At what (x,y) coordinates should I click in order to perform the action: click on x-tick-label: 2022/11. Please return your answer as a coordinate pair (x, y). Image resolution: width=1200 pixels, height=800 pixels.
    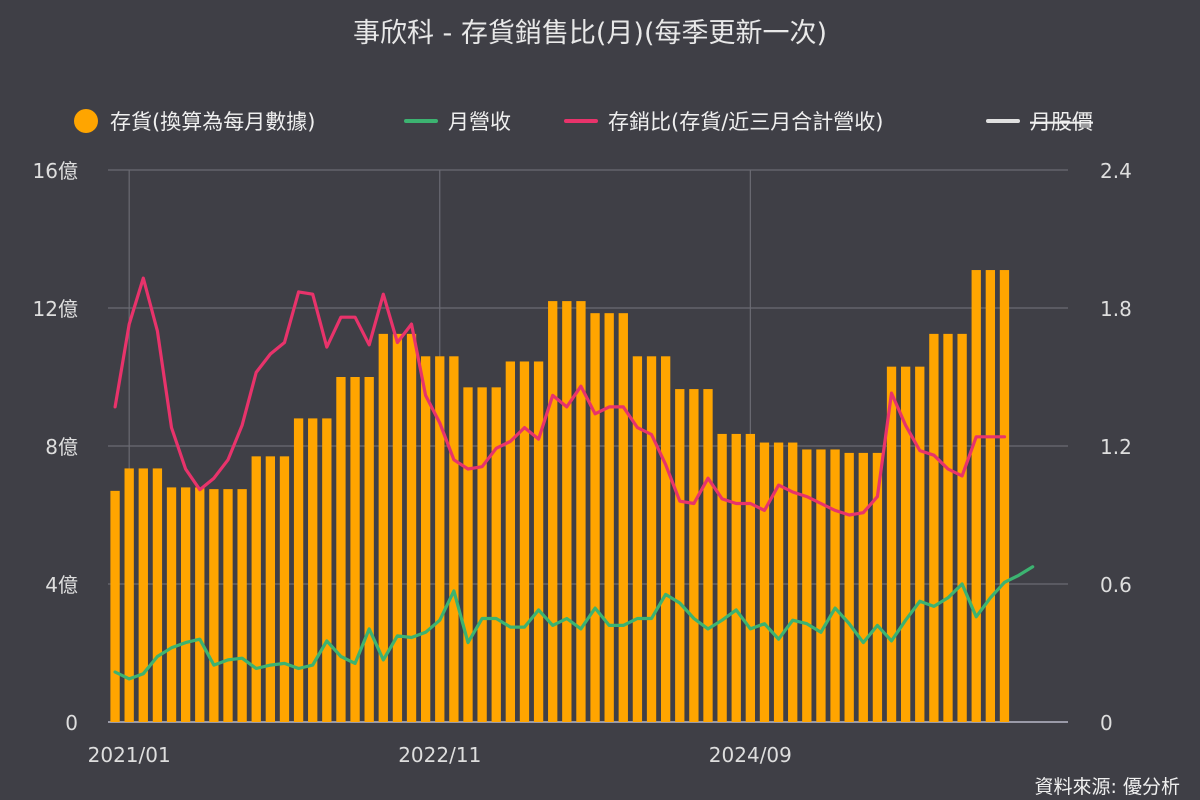
    Looking at the image, I should click on (439, 755).